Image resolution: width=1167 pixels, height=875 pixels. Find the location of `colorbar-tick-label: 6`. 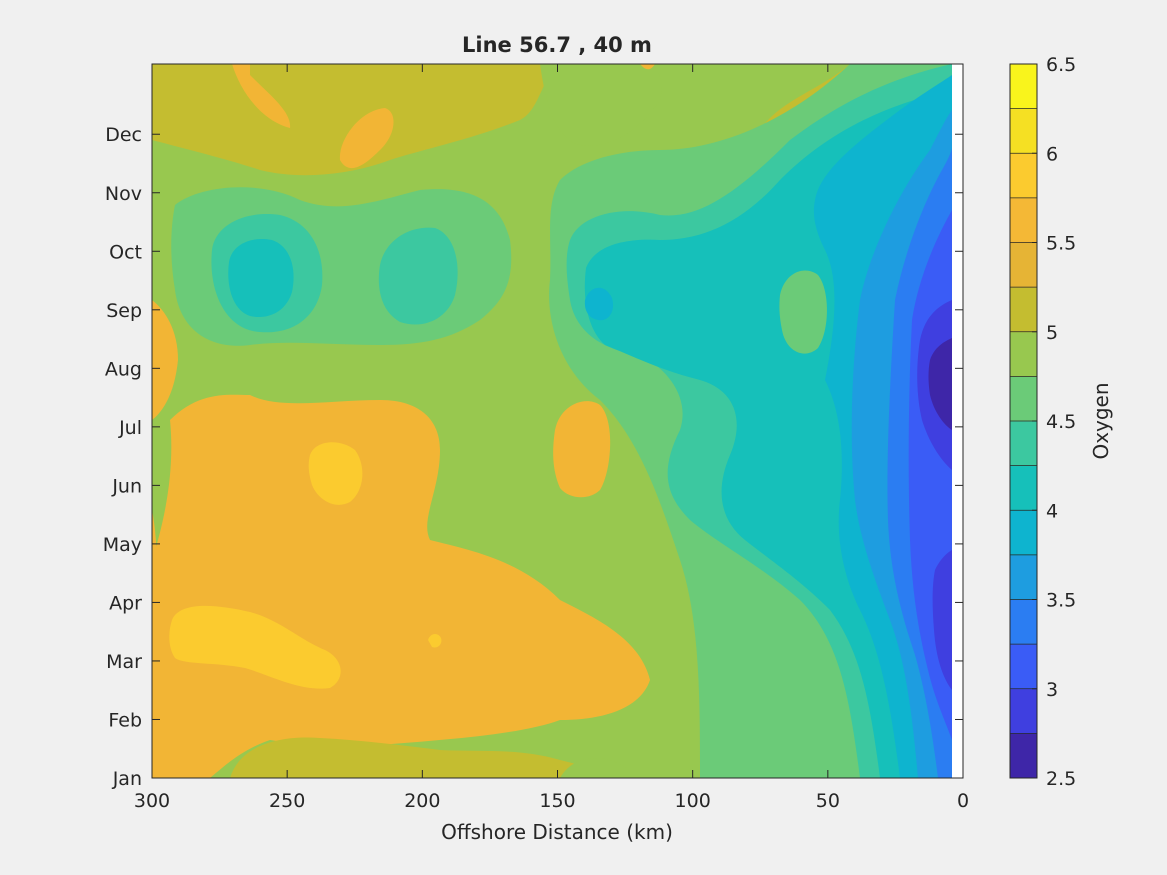

colorbar-tick-label: 6 is located at coordinates (1052, 154).